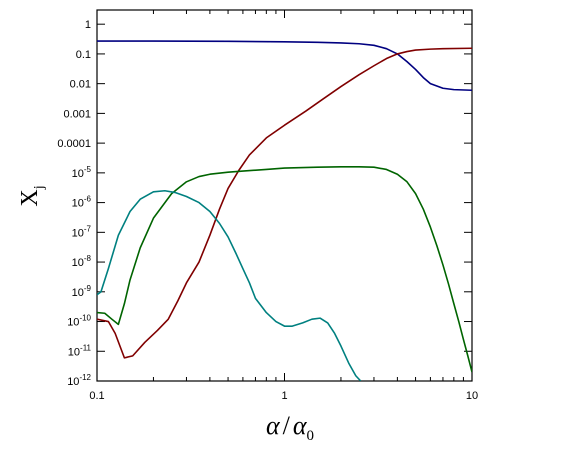 This screenshot has height=458, width=568. Describe the element at coordinates (88, 169) in the screenshot. I see `y-tick-label-exponent: -5` at that location.